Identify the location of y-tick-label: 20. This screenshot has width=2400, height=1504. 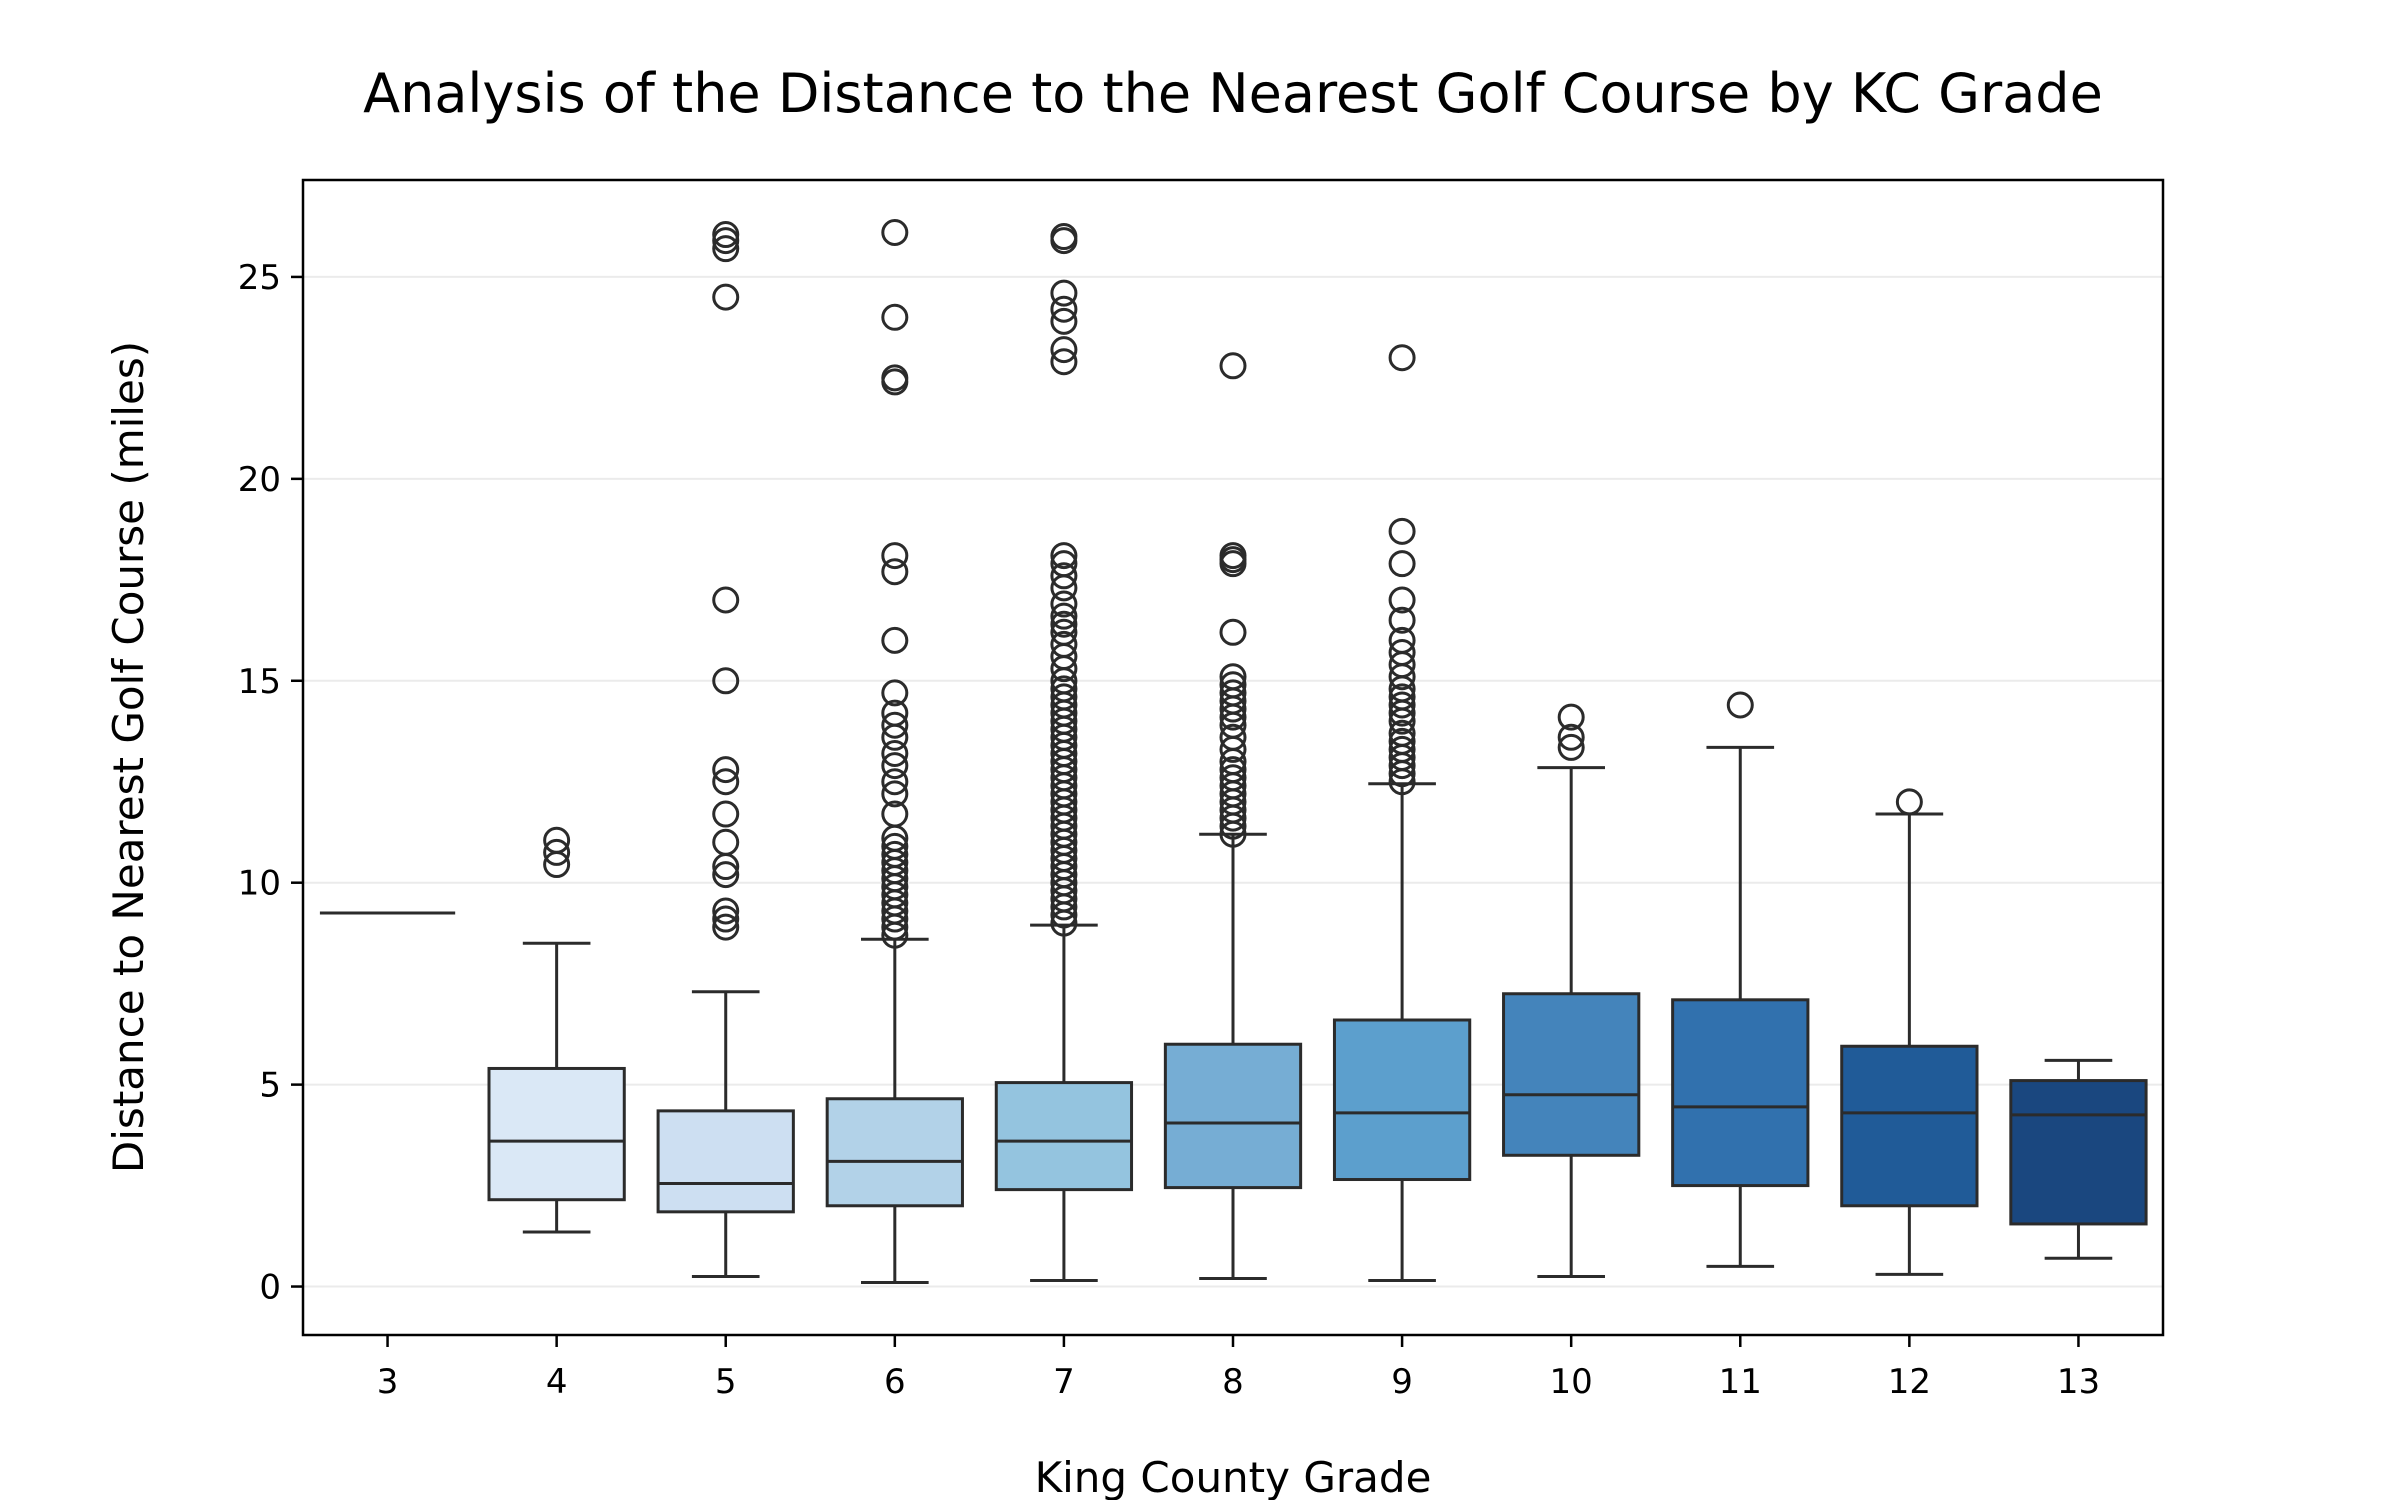
(259, 480).